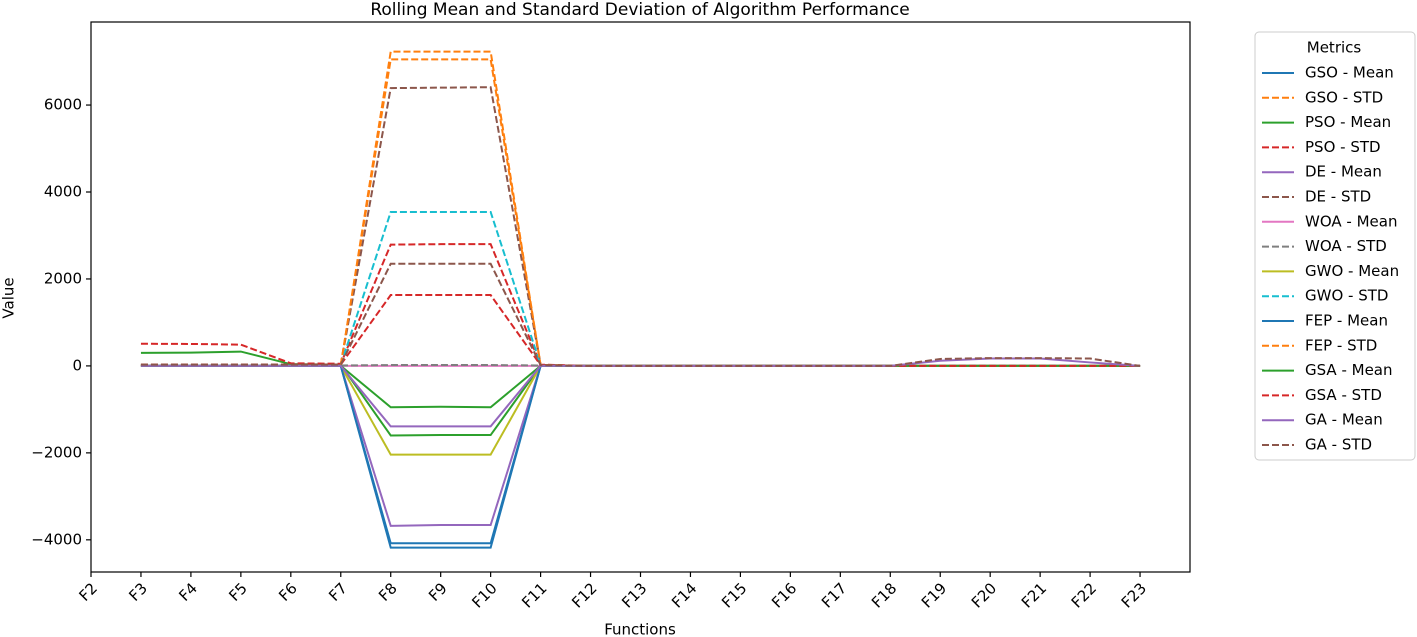 The height and width of the screenshot is (637, 1417). Describe the element at coordinates (884, 595) in the screenshot. I see `x-tick-label: F18` at that location.